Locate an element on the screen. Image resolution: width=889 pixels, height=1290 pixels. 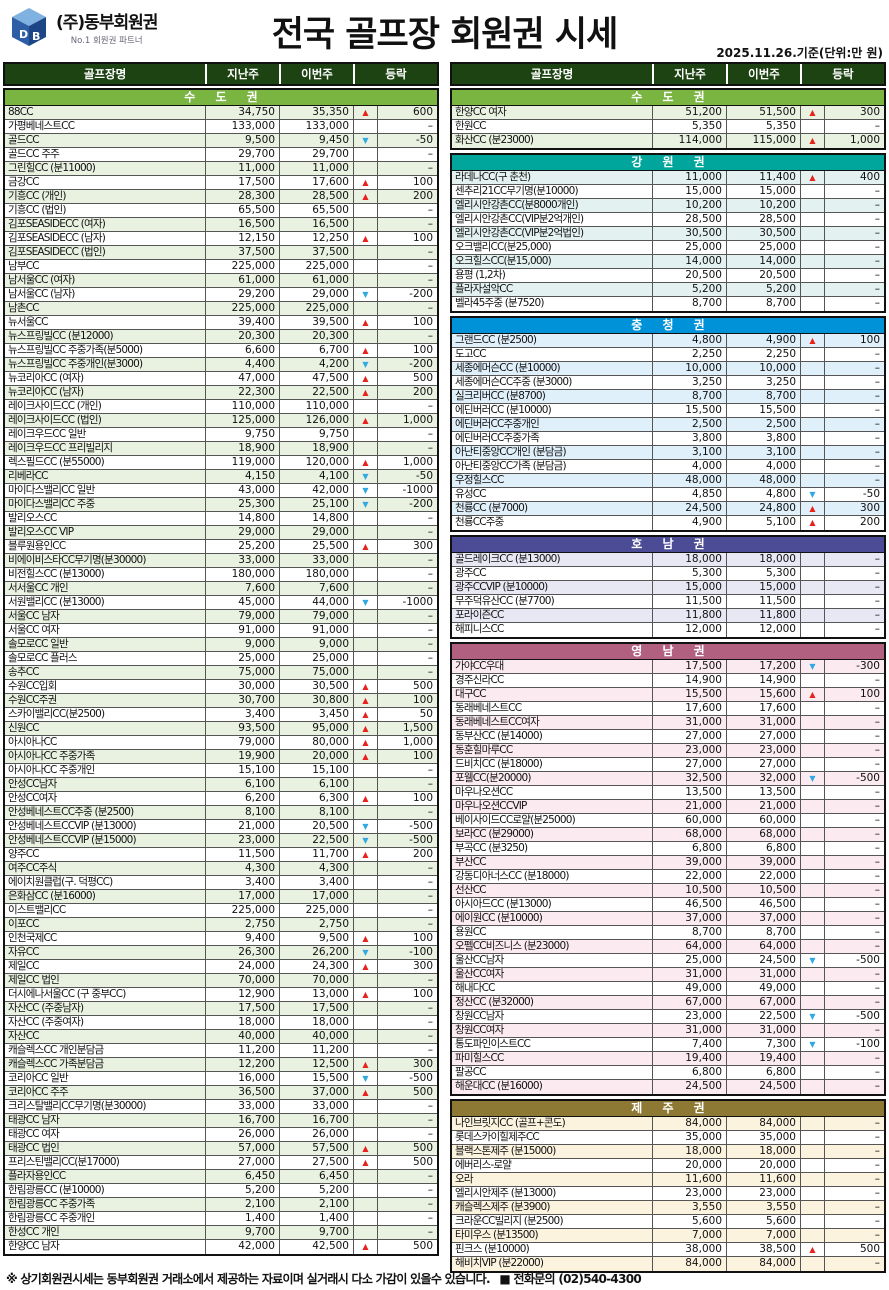
this-week-cell: 27,500 is located at coordinates (316, 1163).